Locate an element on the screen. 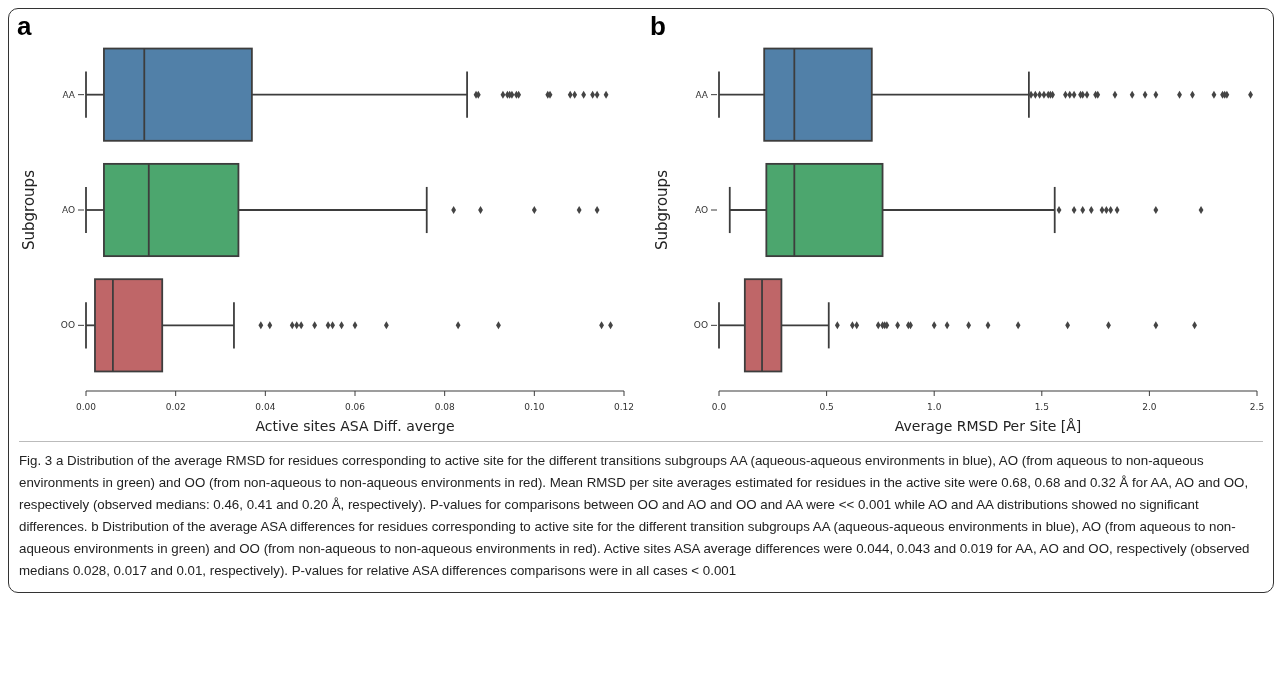  x-tick-label: 0.04 is located at coordinates (265, 407).